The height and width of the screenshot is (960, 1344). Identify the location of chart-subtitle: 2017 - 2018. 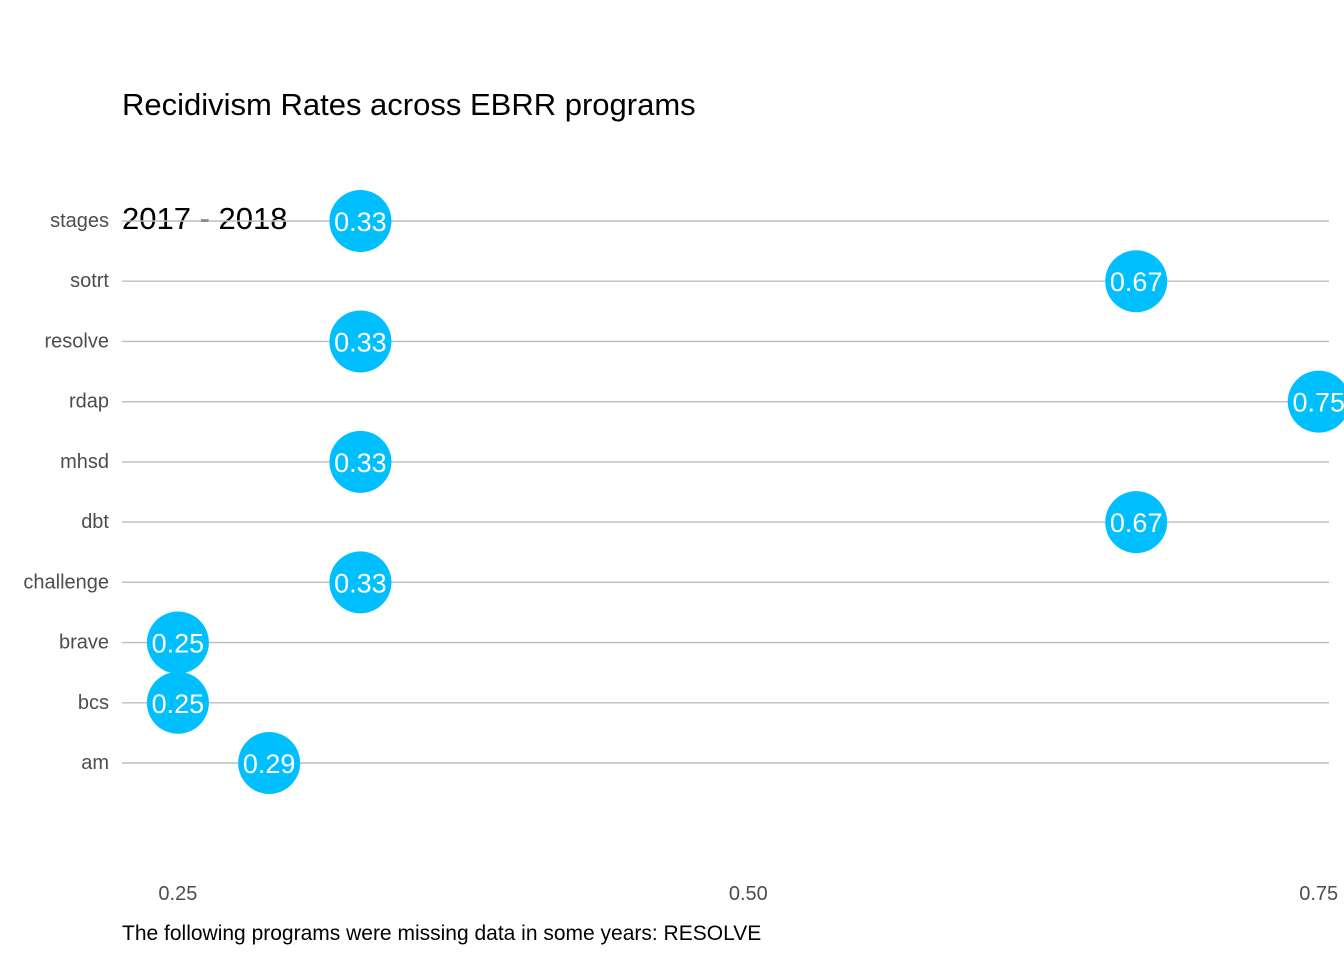
(205, 218).